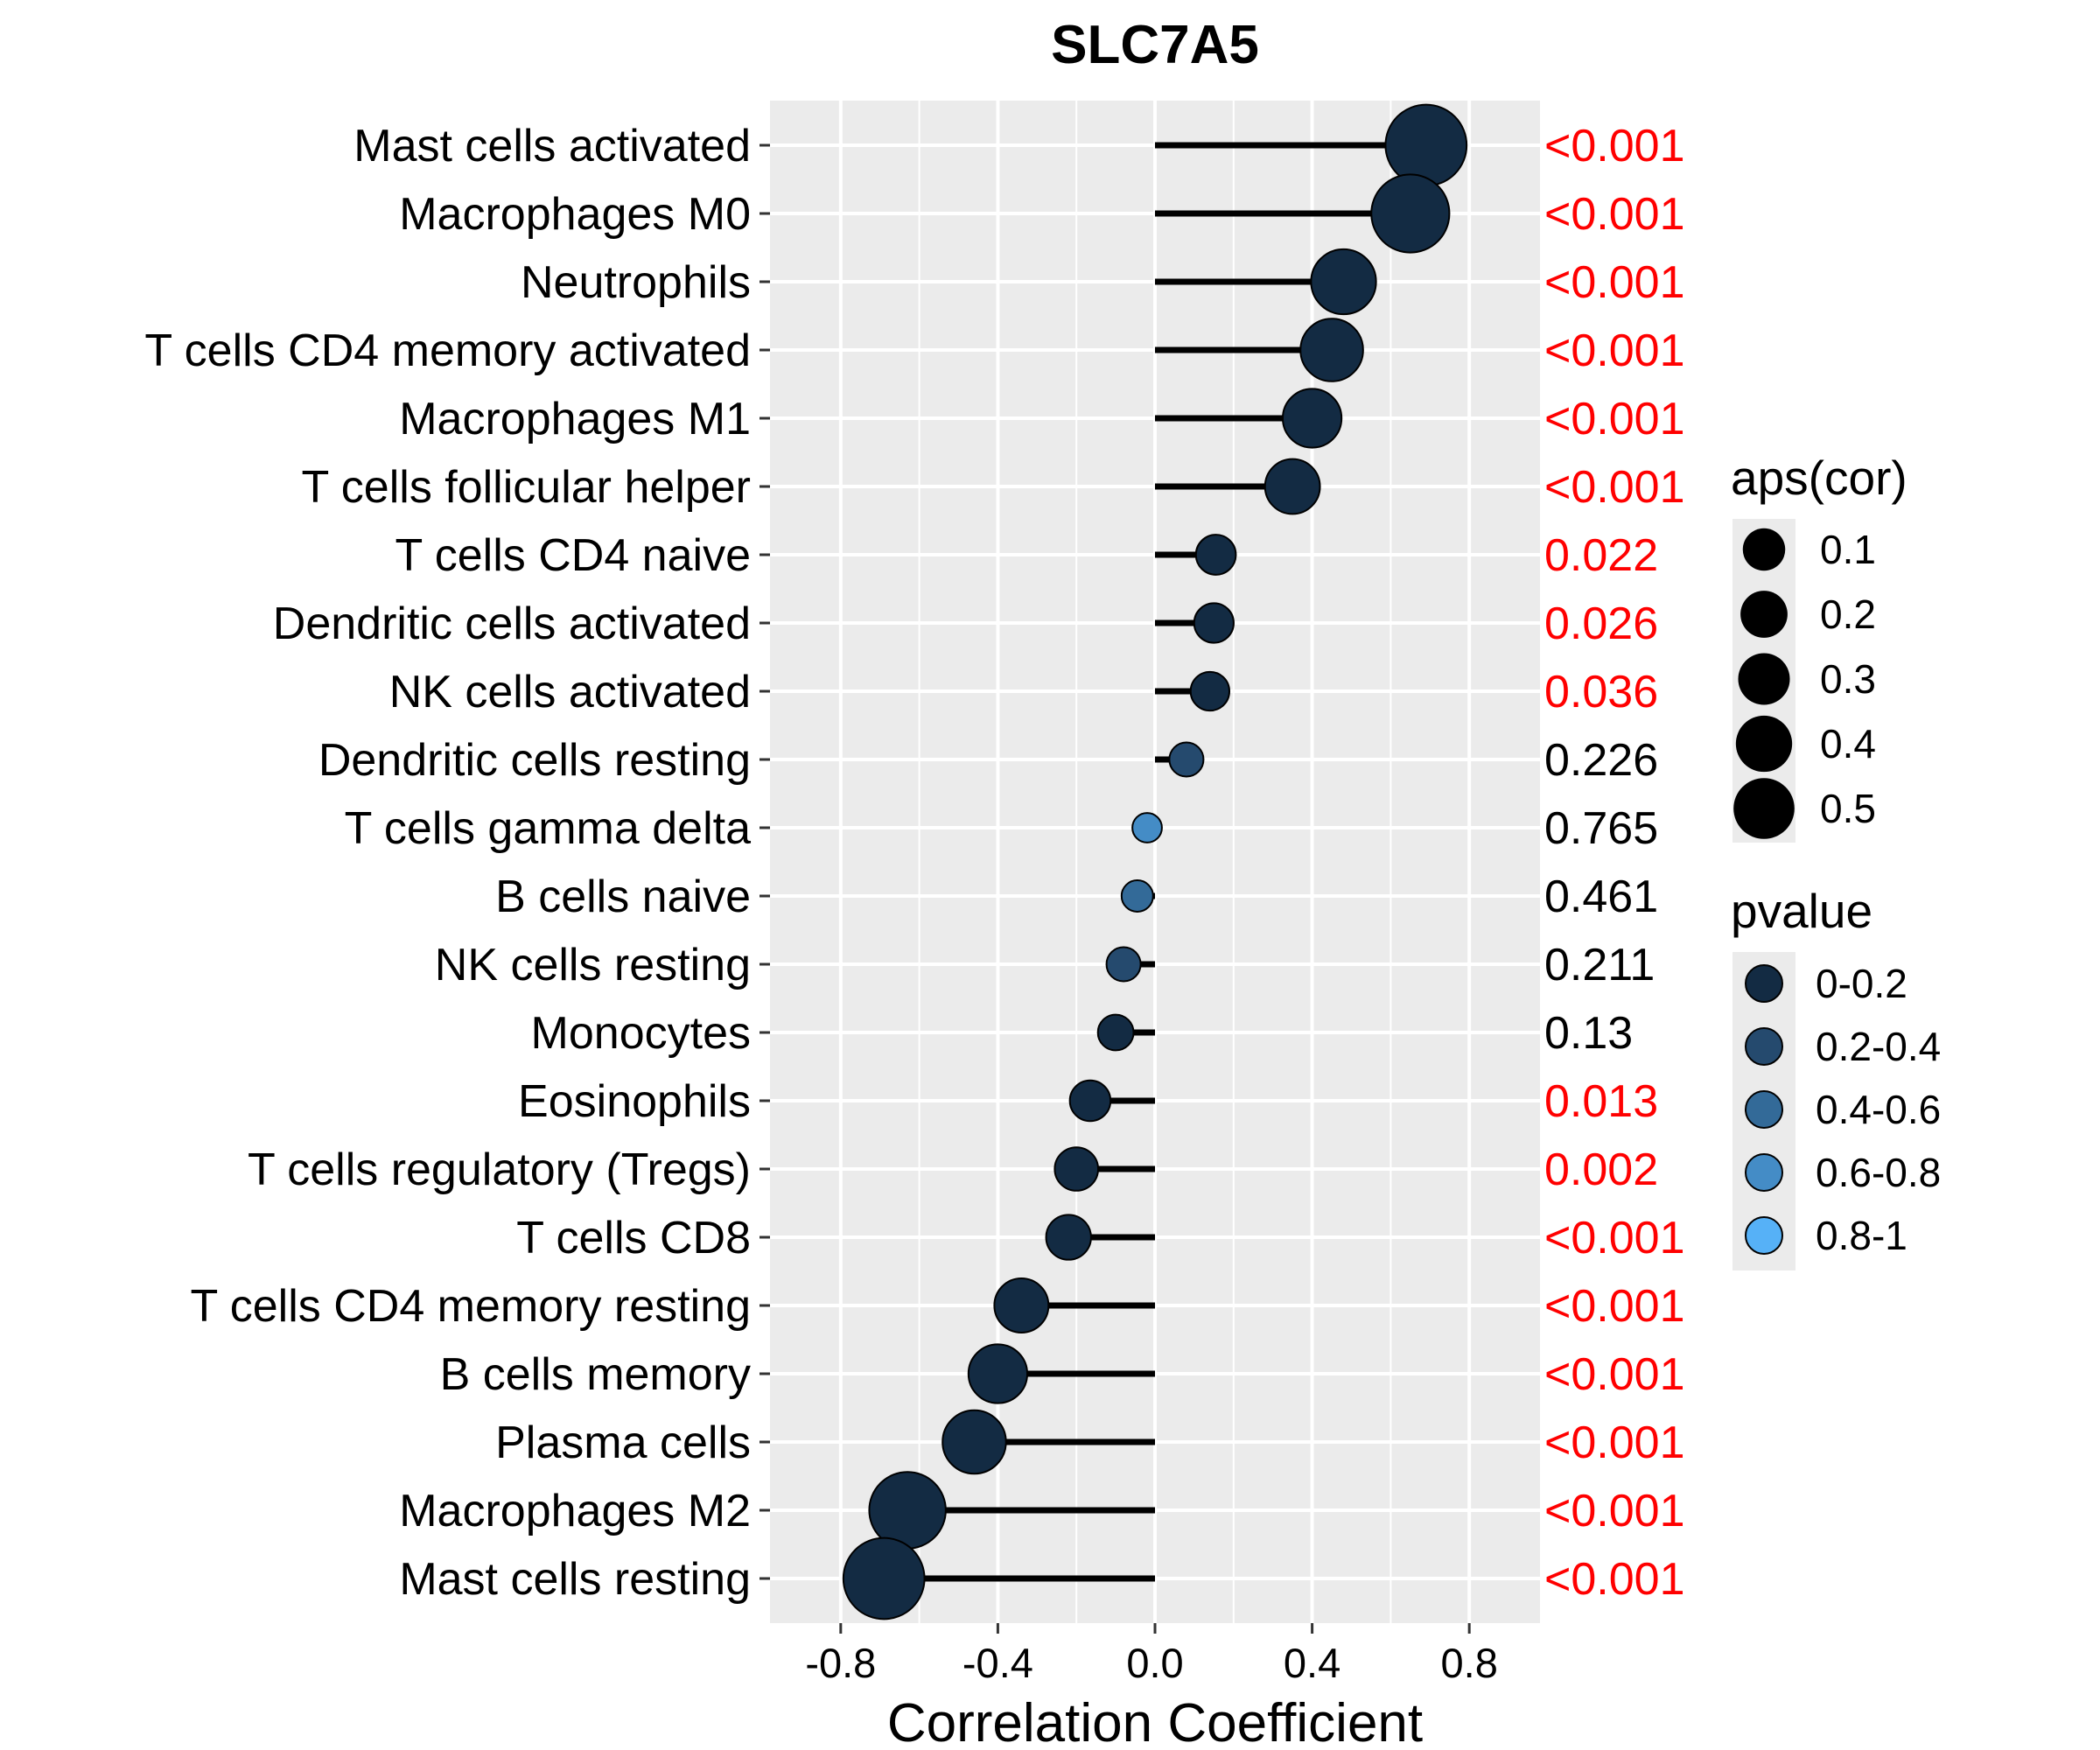 Image resolution: width=2100 pixels, height=1750 pixels. Describe the element at coordinates (512, 623) in the screenshot. I see `category-label: Dendritic cells activated` at that location.